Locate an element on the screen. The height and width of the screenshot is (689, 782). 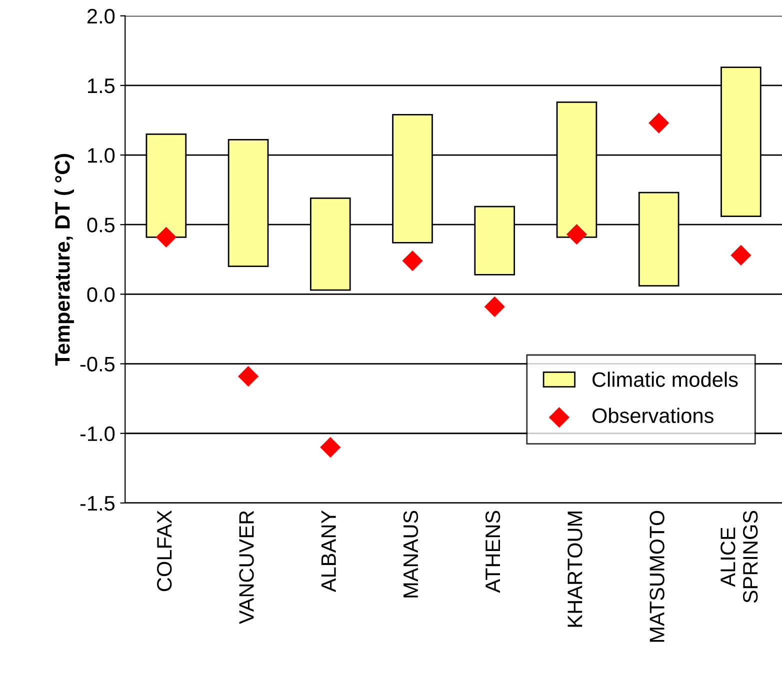
y-tick-label: 1.5 is located at coordinates (101, 86).